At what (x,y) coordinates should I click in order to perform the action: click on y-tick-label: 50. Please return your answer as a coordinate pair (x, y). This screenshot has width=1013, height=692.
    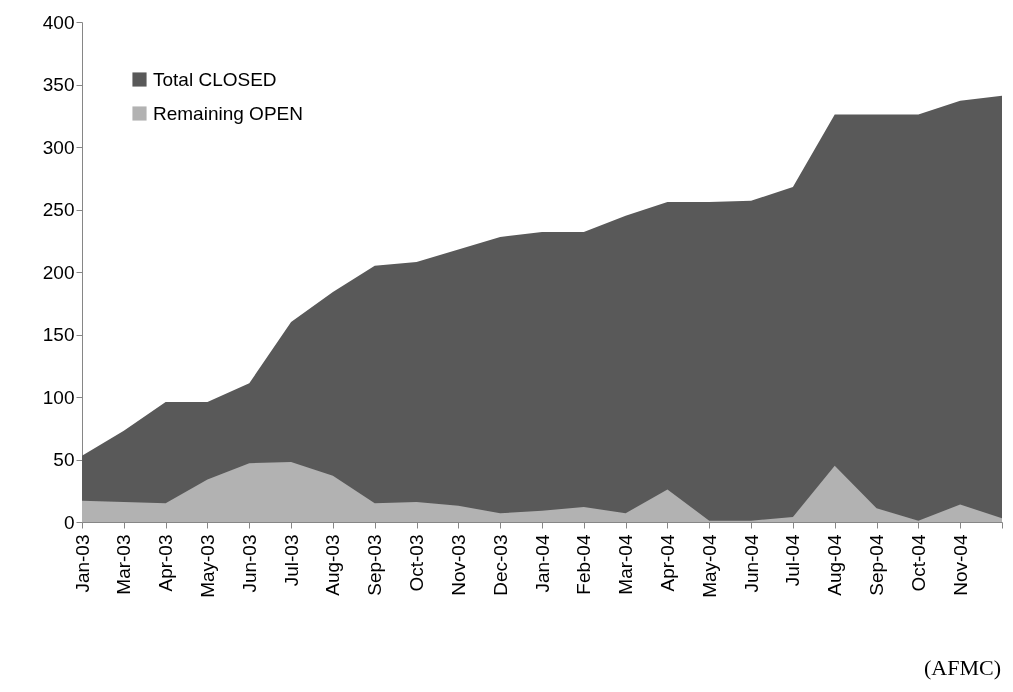
    Looking at the image, I should click on (64, 459).